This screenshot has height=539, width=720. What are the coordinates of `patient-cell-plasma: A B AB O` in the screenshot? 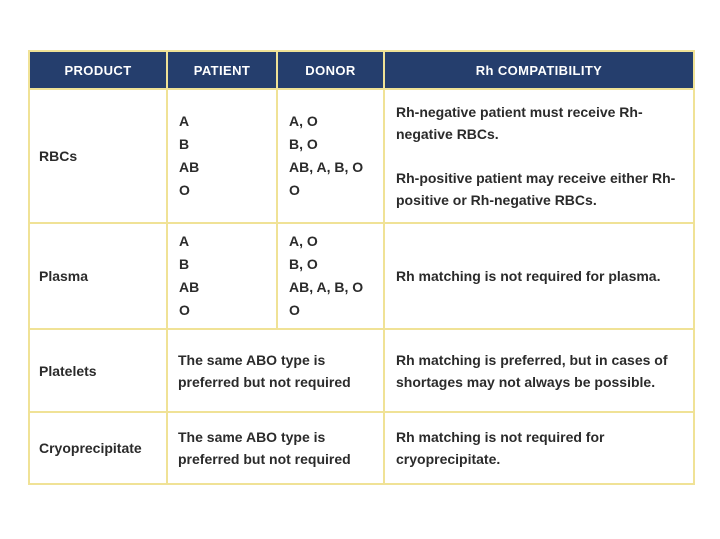 It's located at (222, 276).